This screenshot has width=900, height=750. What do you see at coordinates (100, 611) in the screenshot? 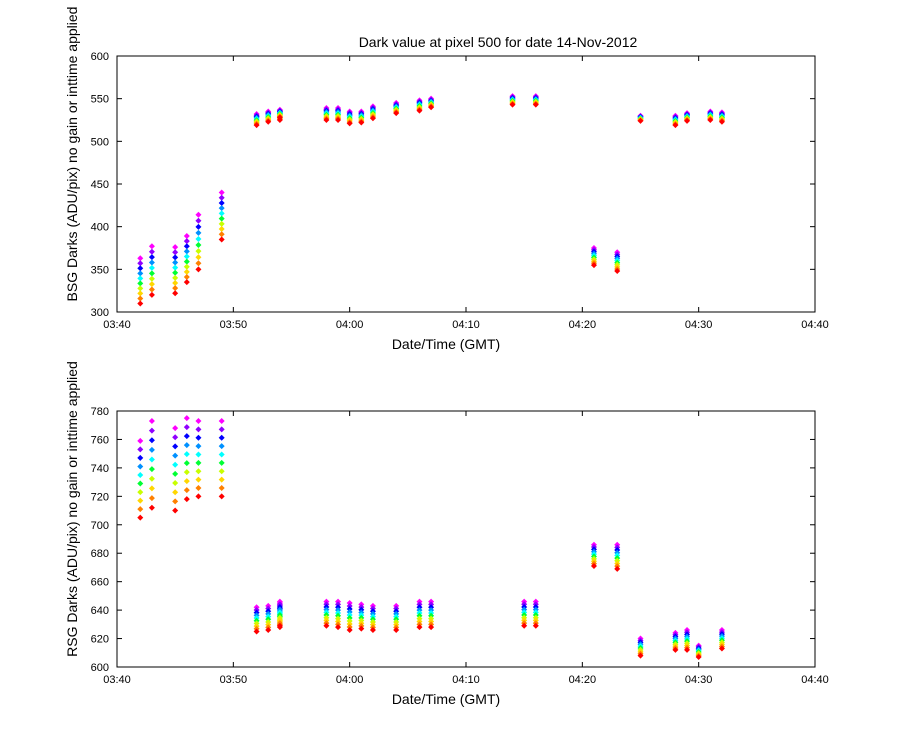
I see `rsg-y-tick-label: 640` at bounding box center [100, 611].